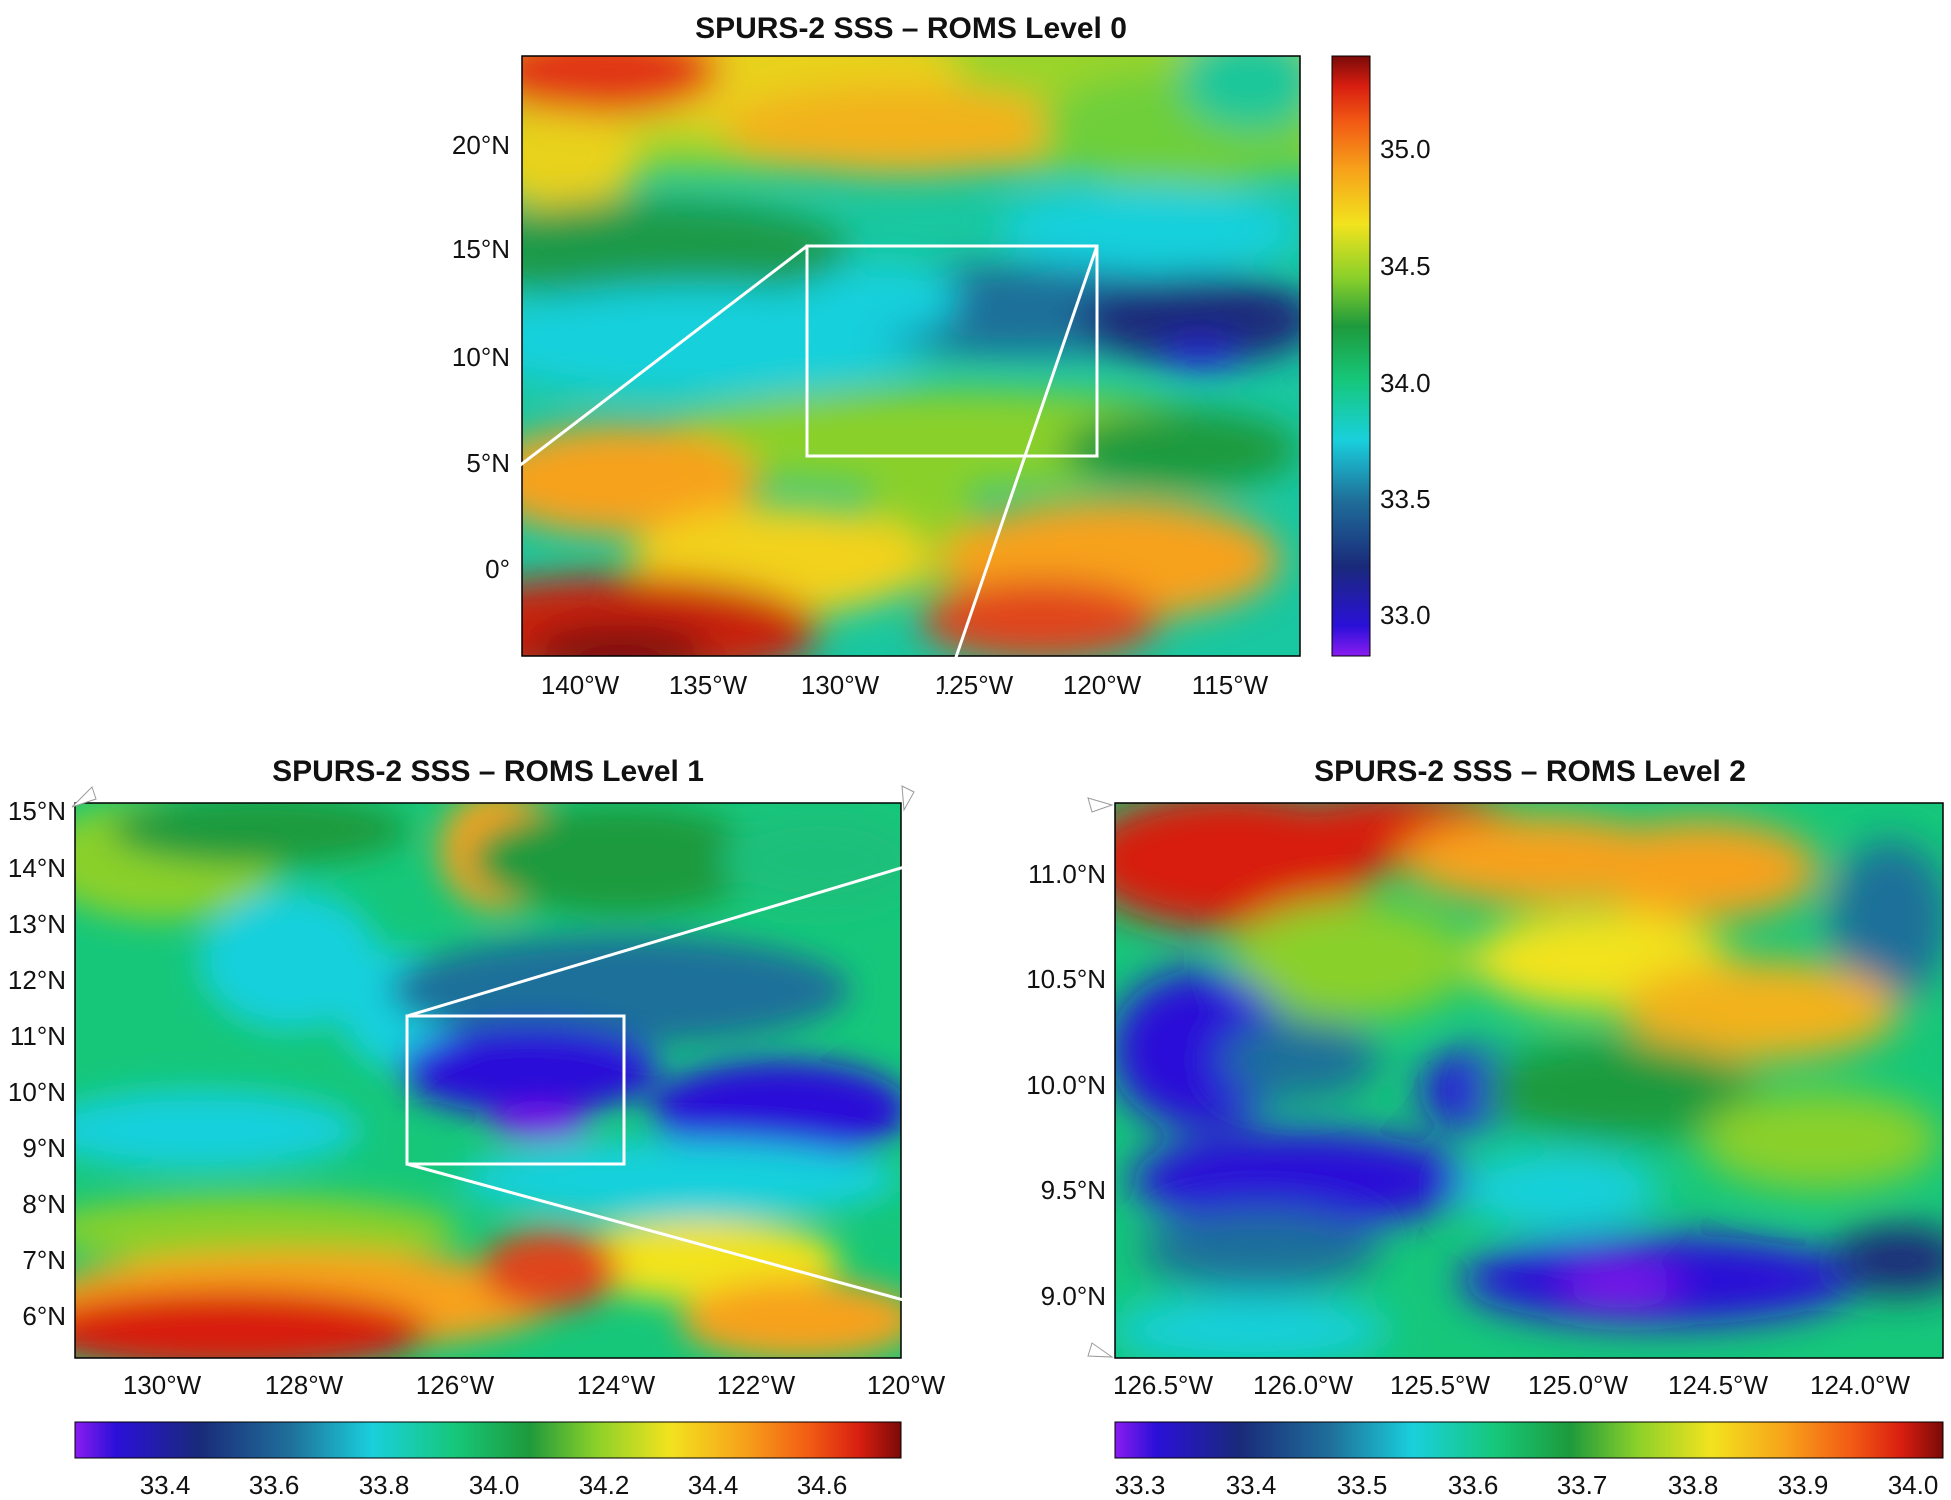  I want to click on level1-colorbar-labels: 33.4 33.6 33.8 34.0 34.2 34.4 34.6, so click(494, 1485).